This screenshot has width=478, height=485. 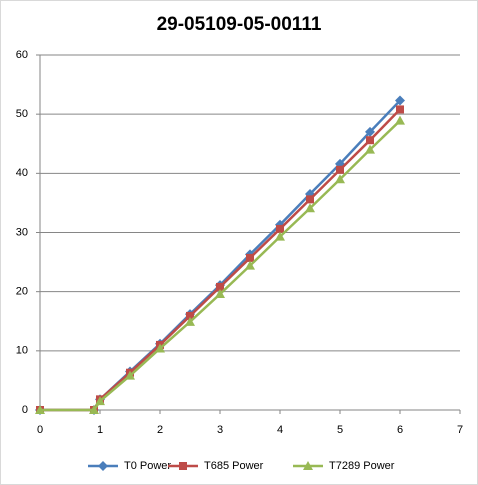 What do you see at coordinates (22, 351) in the screenshot?
I see `y-tick-label: 10` at bounding box center [22, 351].